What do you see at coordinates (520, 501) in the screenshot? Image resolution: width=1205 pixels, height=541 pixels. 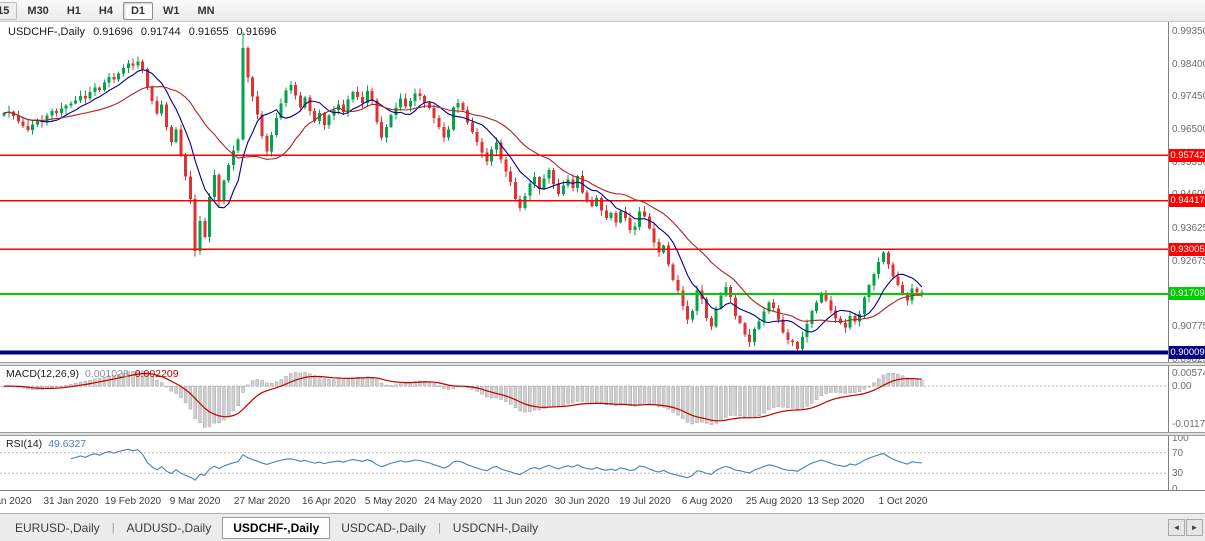 I see `date-label: 11 Jun 2020` at bounding box center [520, 501].